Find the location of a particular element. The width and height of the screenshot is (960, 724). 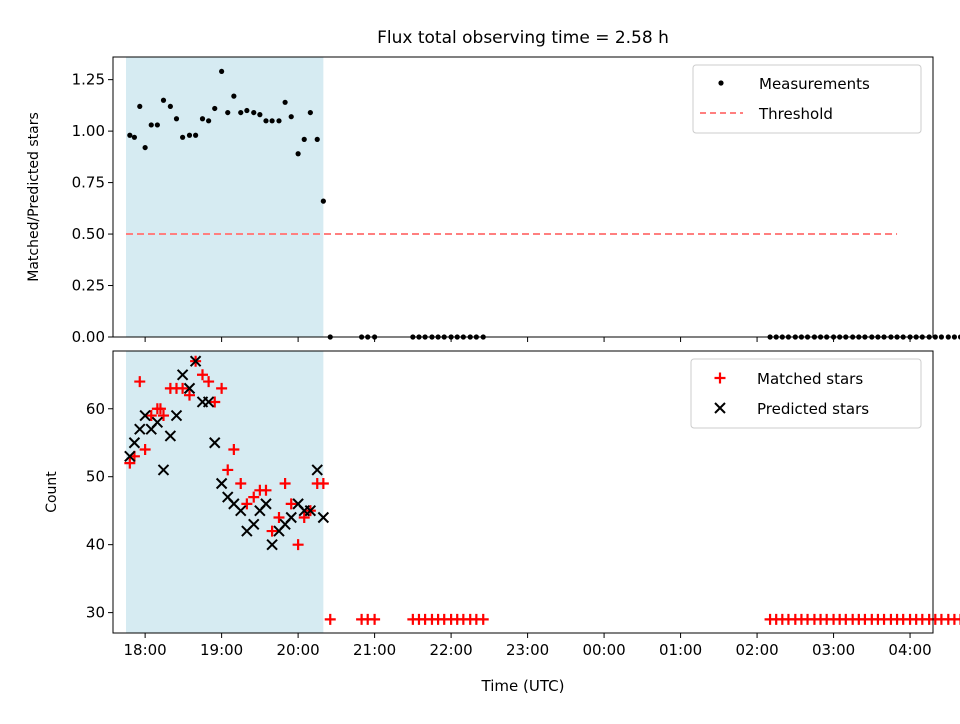

top-observing-window-shade is located at coordinates (225, 197).